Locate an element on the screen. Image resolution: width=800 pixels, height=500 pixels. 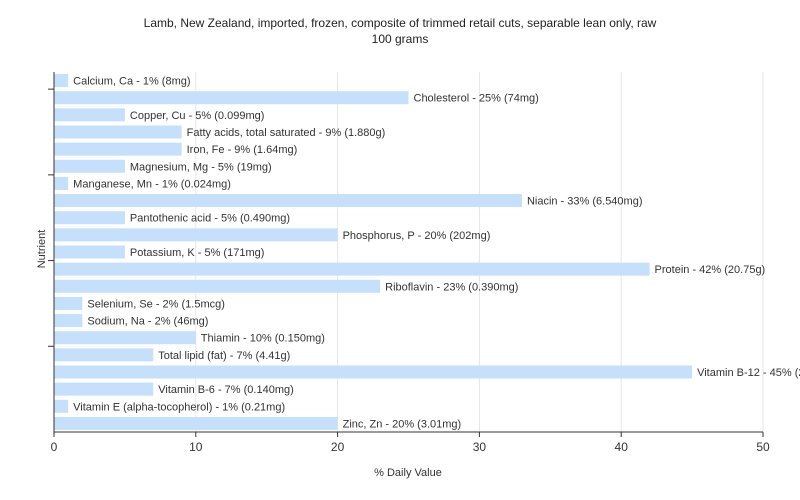
bar-label: Calcium, Ca - 1% (8mg) is located at coordinates (131, 82).